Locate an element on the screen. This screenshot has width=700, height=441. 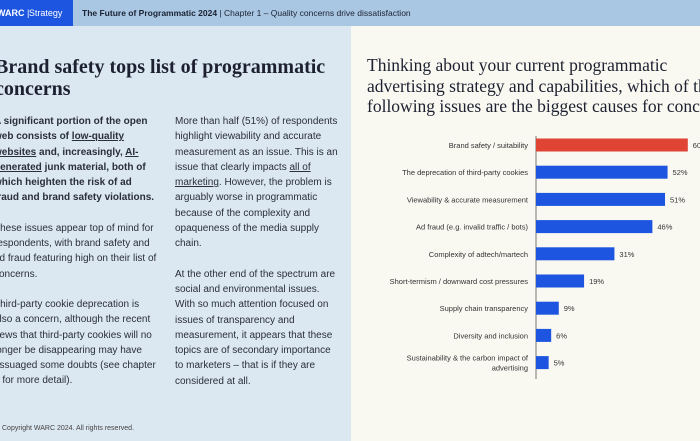
data-label: 51% is located at coordinates (677, 199).